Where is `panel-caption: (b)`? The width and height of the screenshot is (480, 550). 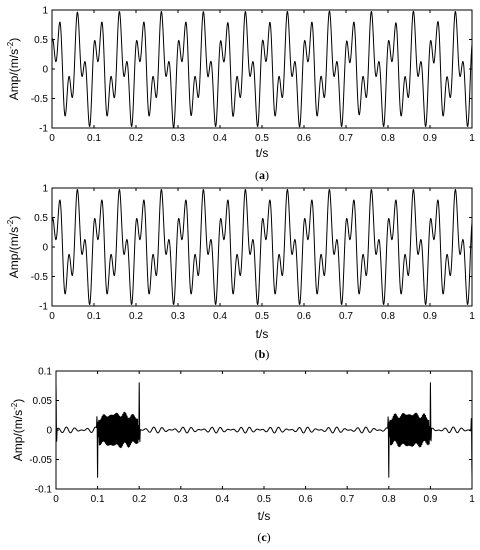 panel-caption: (b) is located at coordinates (262, 354).